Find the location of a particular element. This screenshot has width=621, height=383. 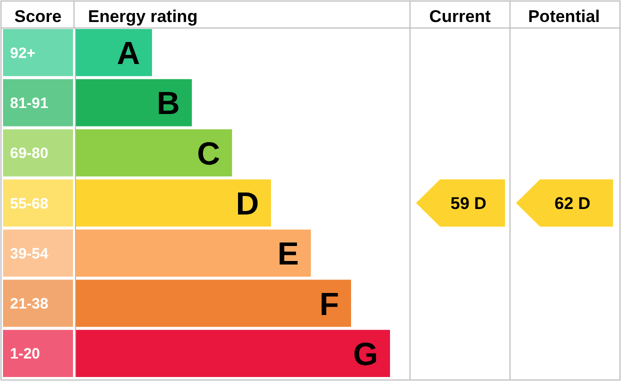

y-tick-label: 21-38 is located at coordinates (29, 304).